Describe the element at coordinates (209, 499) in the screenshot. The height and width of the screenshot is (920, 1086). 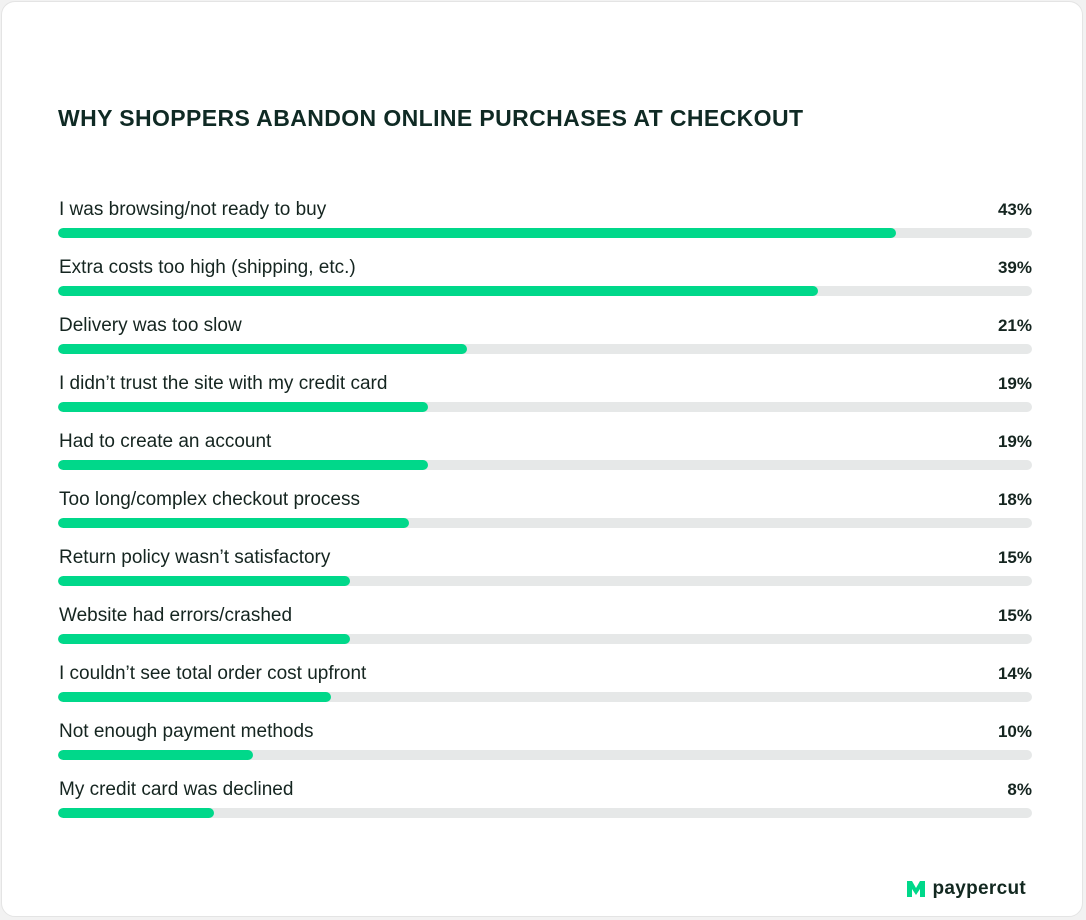
I see `bar-label: Too long/complex checkout process` at that location.